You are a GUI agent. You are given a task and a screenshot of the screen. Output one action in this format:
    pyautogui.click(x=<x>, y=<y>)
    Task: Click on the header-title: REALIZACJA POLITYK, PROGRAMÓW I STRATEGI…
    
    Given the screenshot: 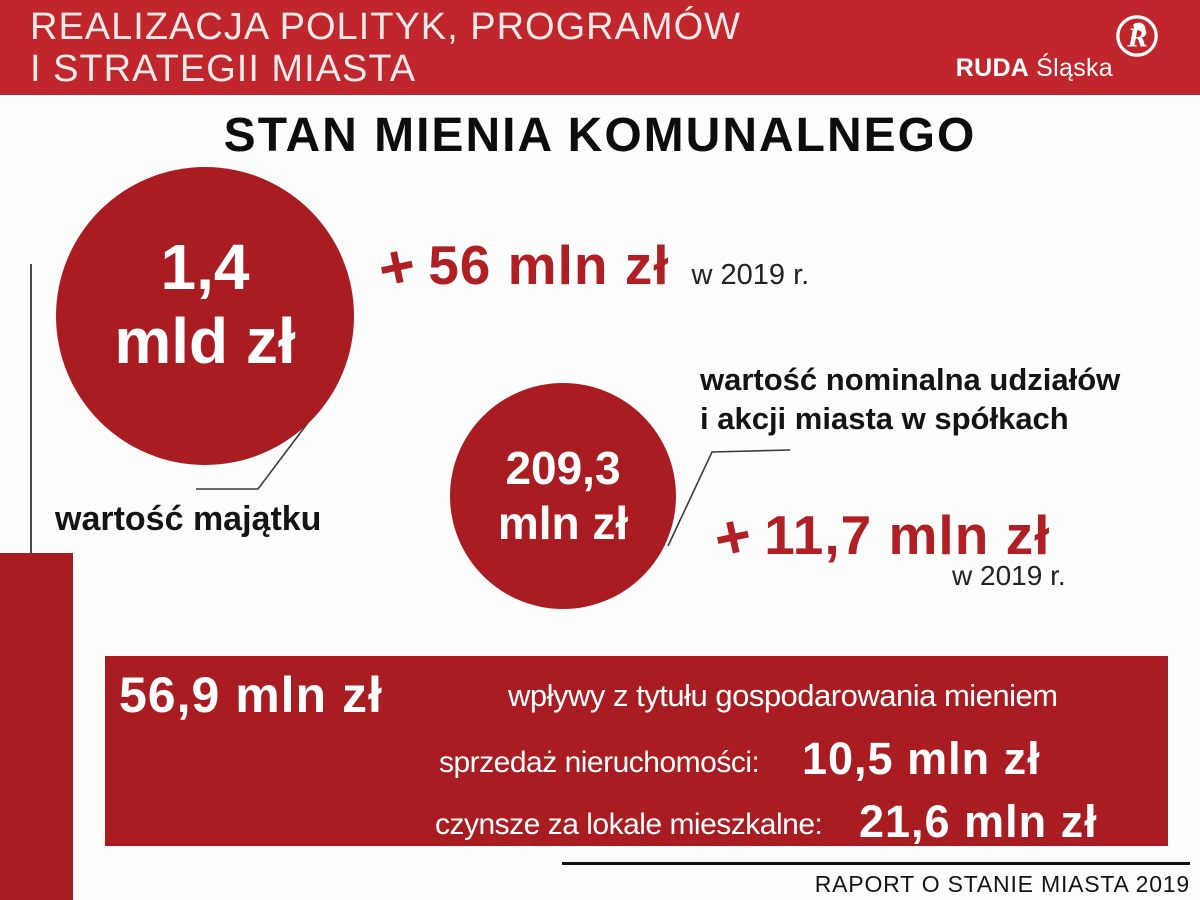 What is the action you would take?
    pyautogui.click(x=385, y=48)
    